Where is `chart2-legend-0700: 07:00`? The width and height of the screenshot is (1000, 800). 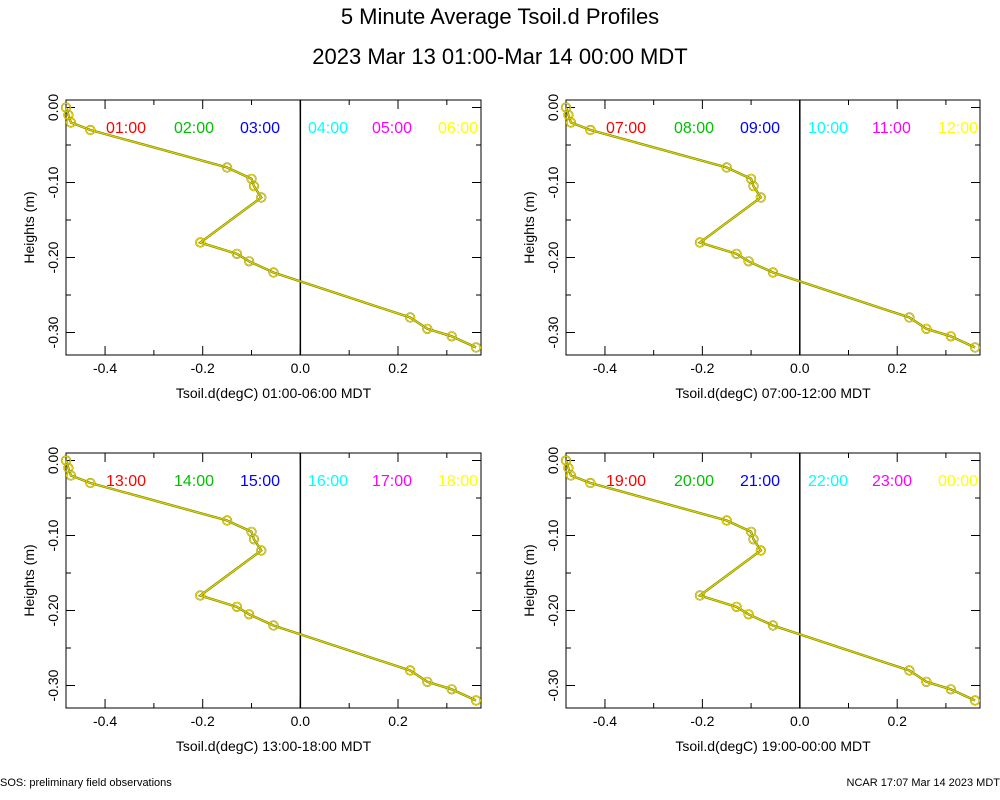
chart2-legend-0700: 07:00 is located at coordinates (626, 128).